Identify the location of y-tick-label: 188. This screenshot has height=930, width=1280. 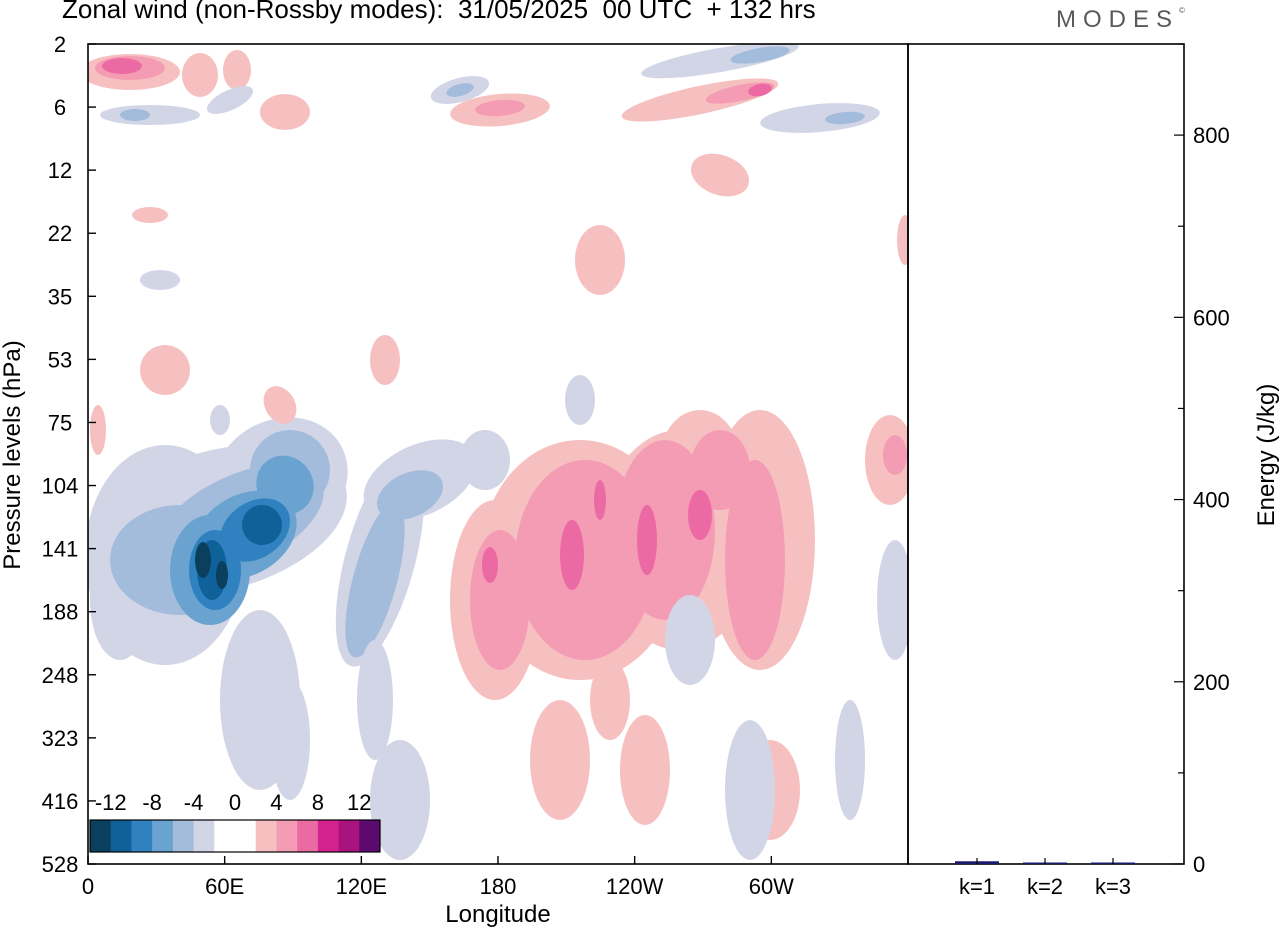
(60, 612).